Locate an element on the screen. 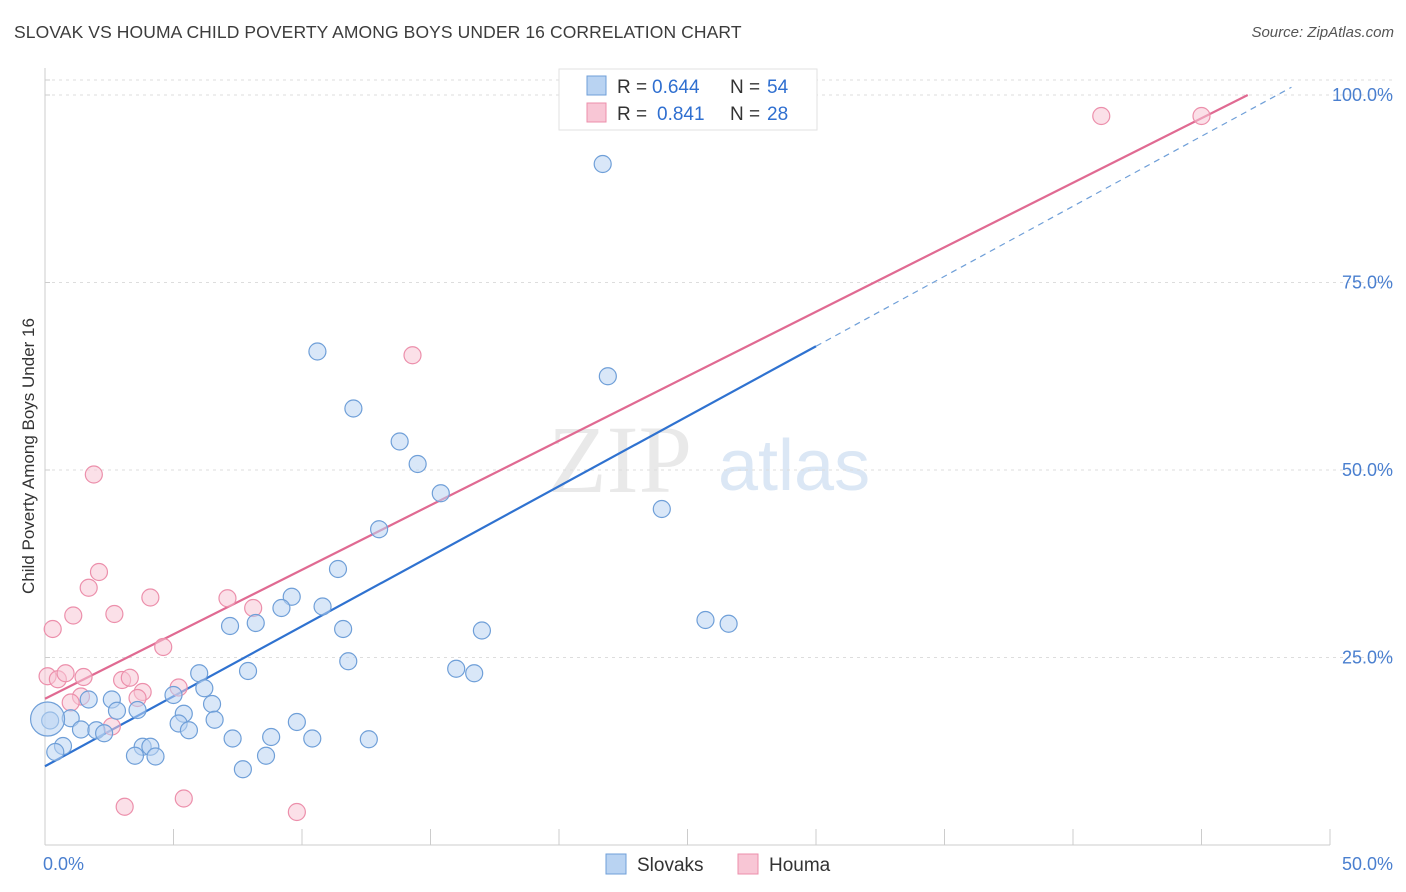  y-tick-label: 50.0% is located at coordinates (1367, 470).